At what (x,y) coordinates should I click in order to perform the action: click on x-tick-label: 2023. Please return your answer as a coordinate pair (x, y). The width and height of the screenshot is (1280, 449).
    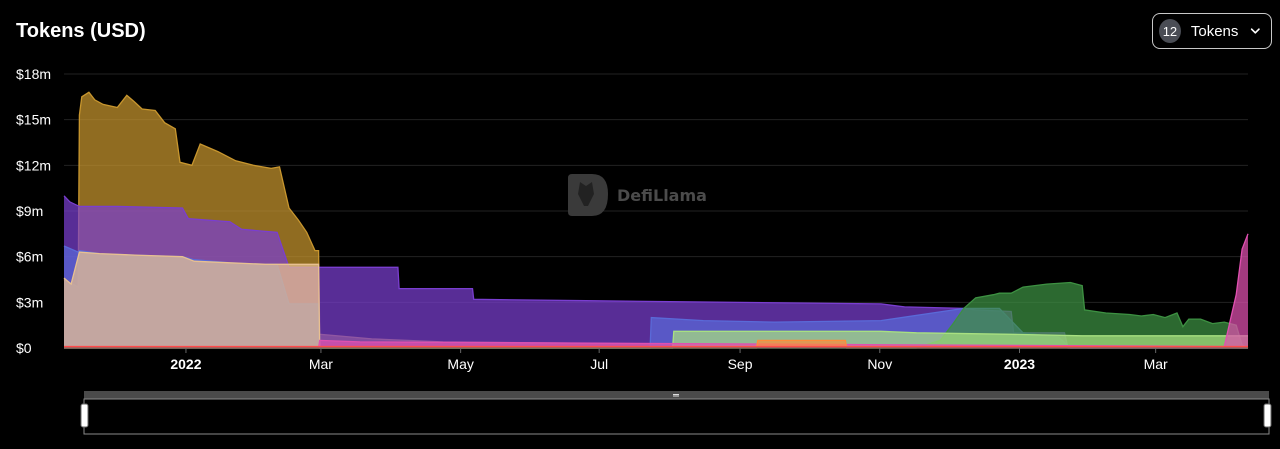
    Looking at the image, I should click on (1019, 364).